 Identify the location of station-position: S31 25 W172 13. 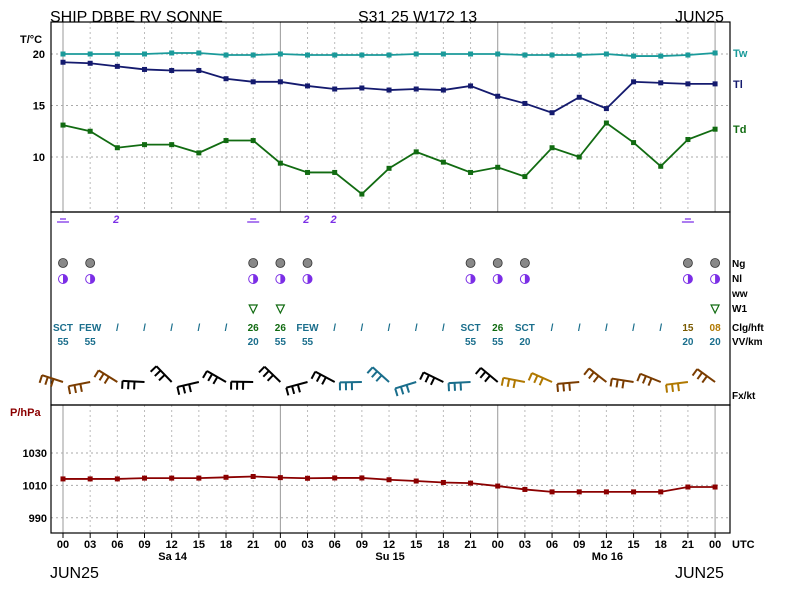
(417, 17).